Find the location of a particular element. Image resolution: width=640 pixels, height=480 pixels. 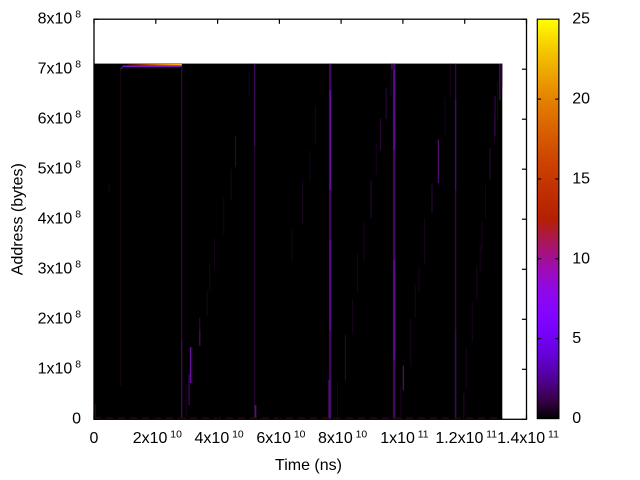

svg-text: 3x10 8 is located at coordinates (60, 269).